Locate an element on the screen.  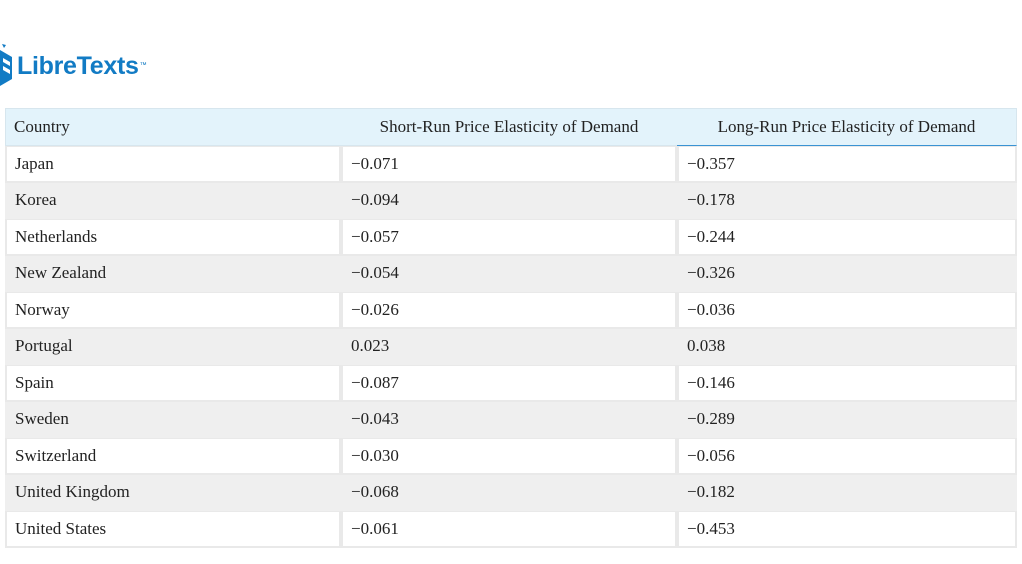
short-run-cell: −0.071 is located at coordinates (509, 164).